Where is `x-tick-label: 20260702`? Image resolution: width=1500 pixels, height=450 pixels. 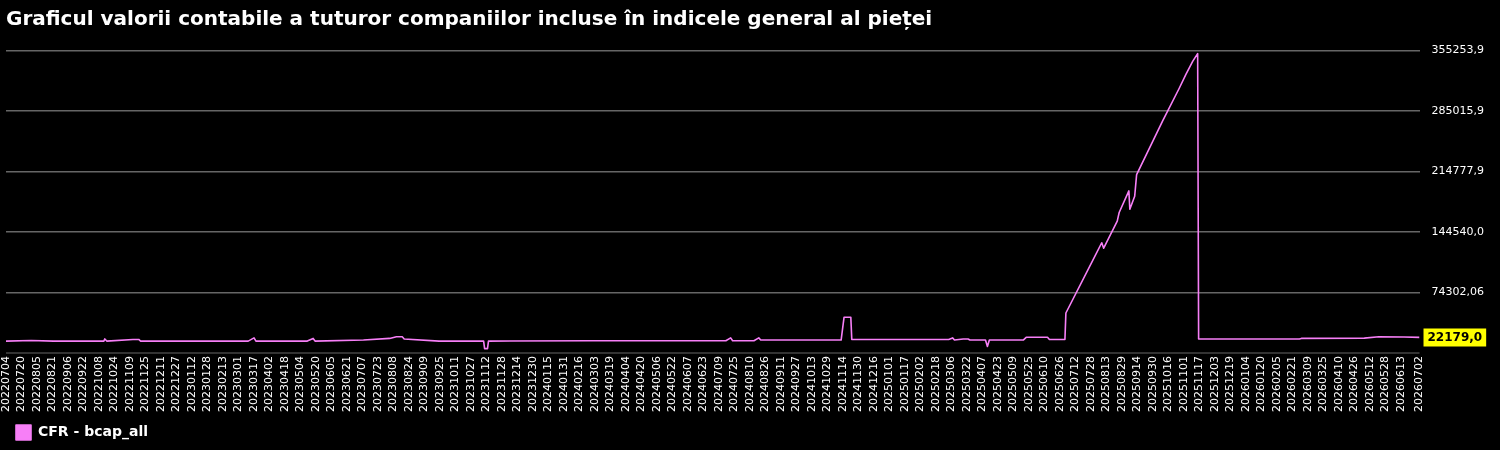 x-tick-label: 20260702 is located at coordinates (1419, 384).